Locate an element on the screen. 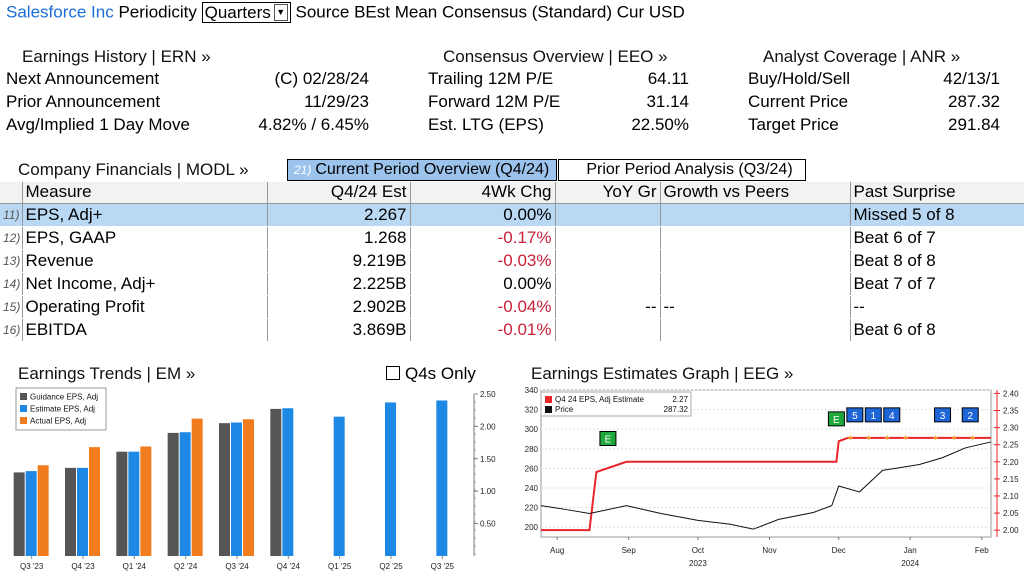  legend-label: Estimate EPS, Adj is located at coordinates (62, 409).